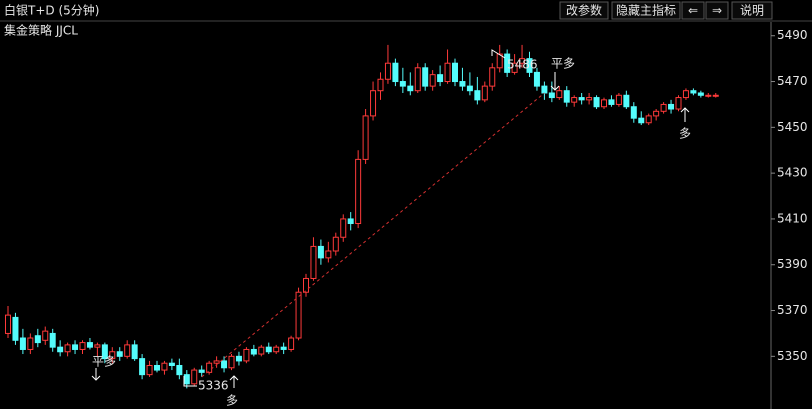 This screenshot has width=812, height=409. Describe the element at coordinates (792, 356) in the screenshot. I see `y-tick-label: 5350` at that location.